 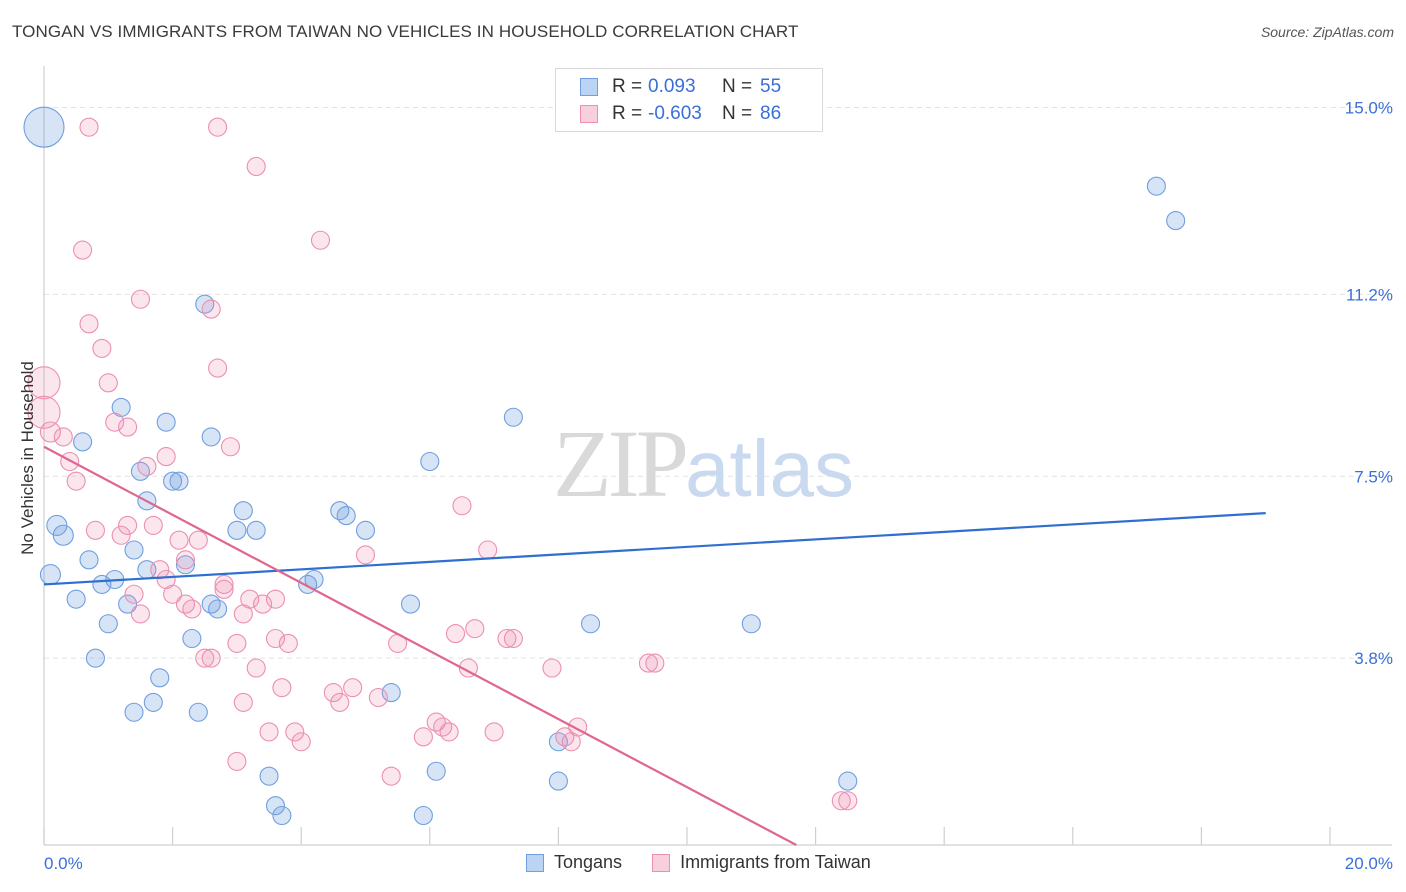 I want to click on legend-item-tongans: Tongans, so click(x=574, y=862).